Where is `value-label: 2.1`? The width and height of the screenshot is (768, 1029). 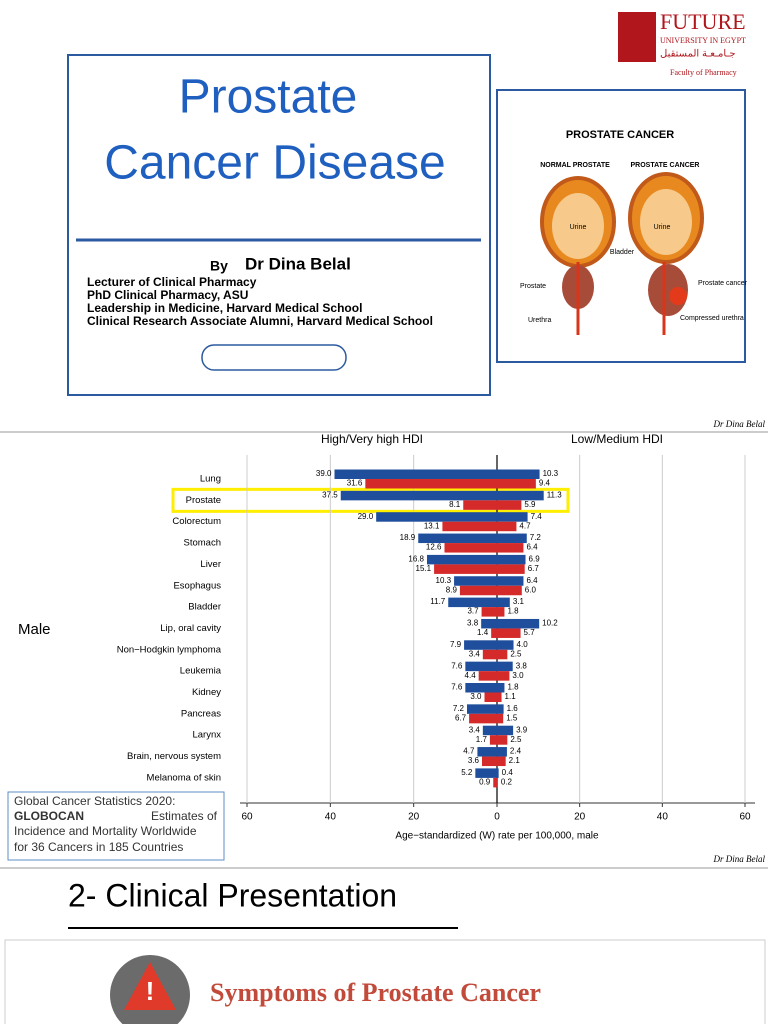
value-label: 2.1 is located at coordinates (515, 760).